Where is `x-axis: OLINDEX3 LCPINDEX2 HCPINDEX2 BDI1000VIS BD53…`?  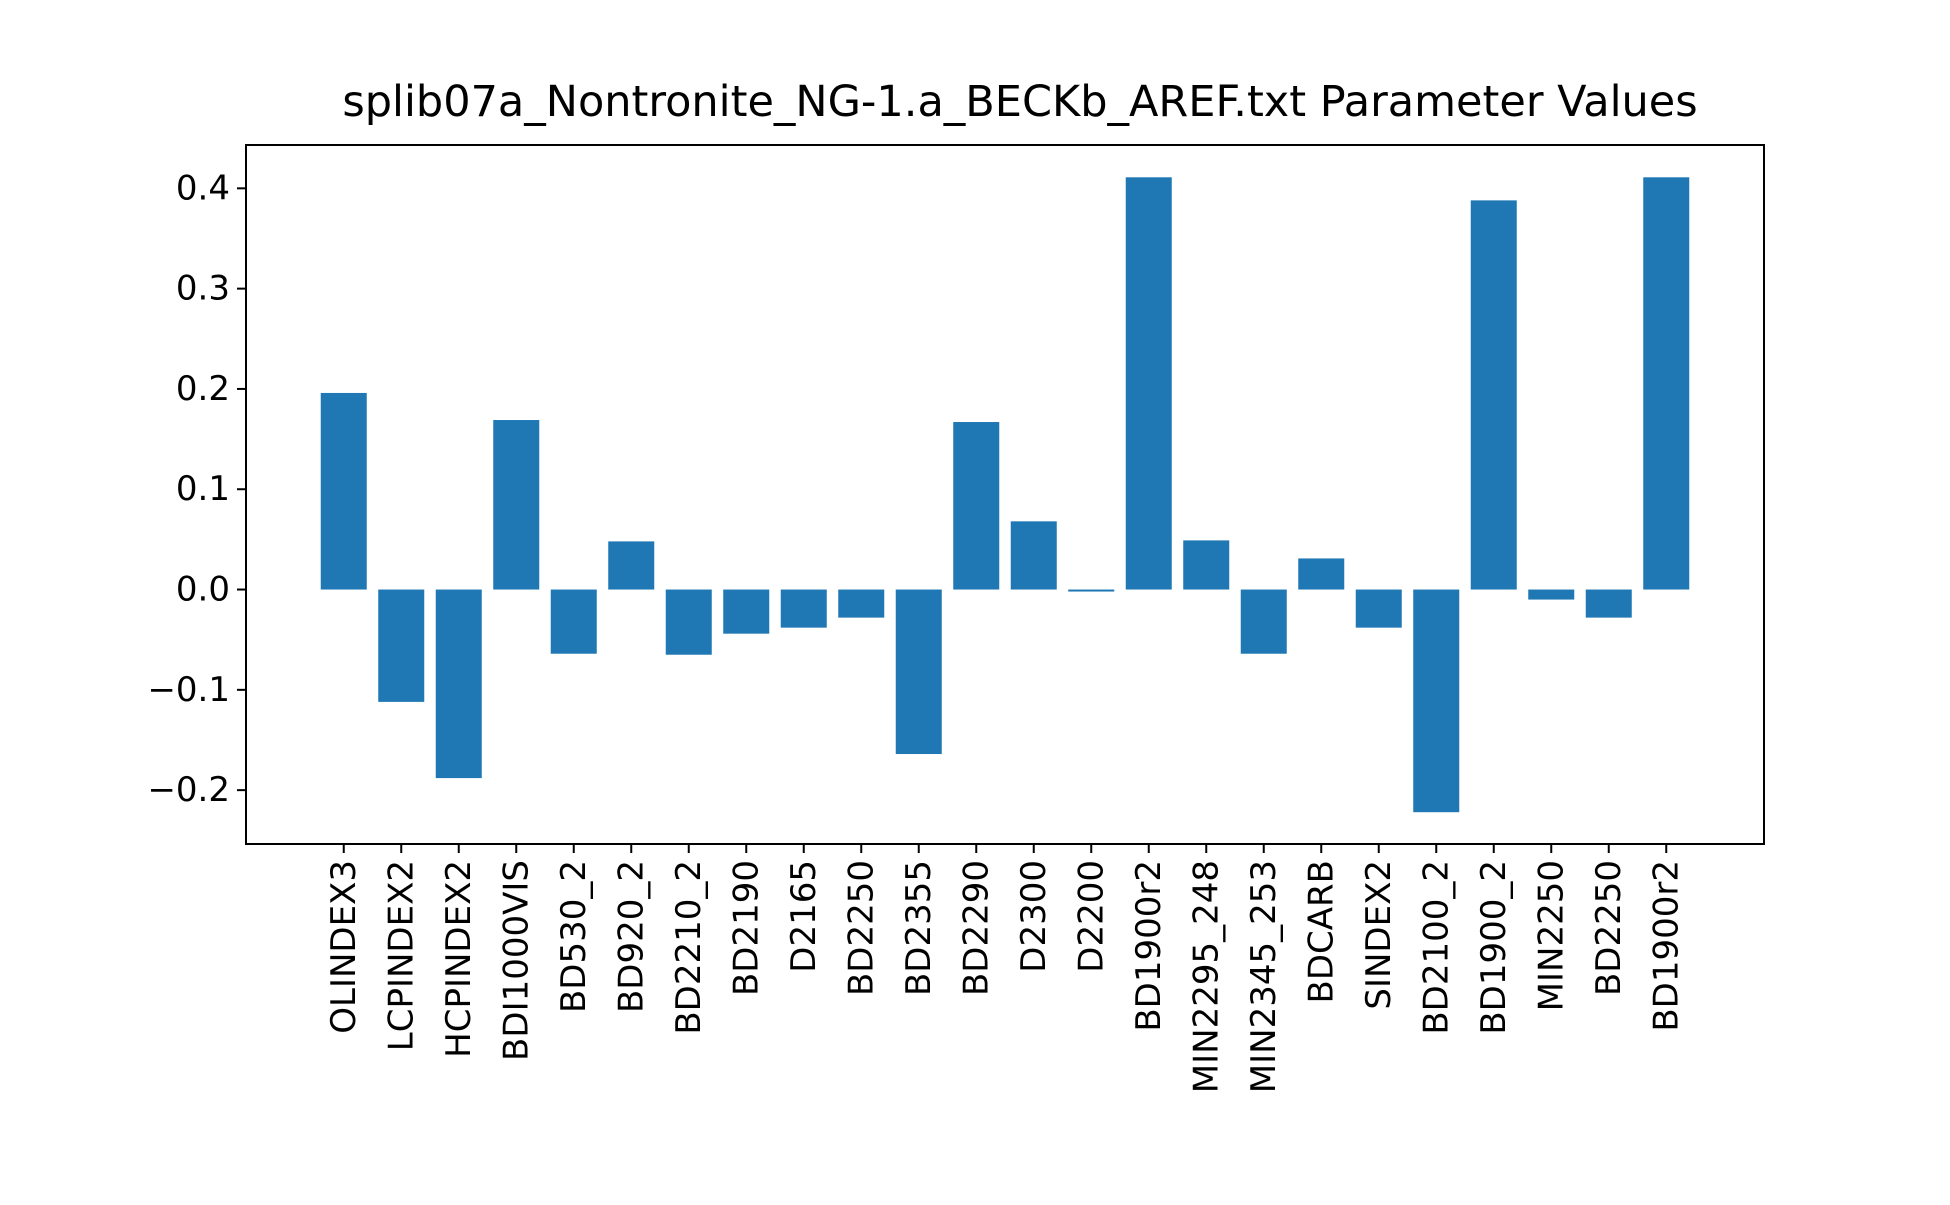
x-axis: OLINDEX3 LCPINDEX2 HCPINDEX2 BDI1000VIS BD53… is located at coordinates (1005, 968).